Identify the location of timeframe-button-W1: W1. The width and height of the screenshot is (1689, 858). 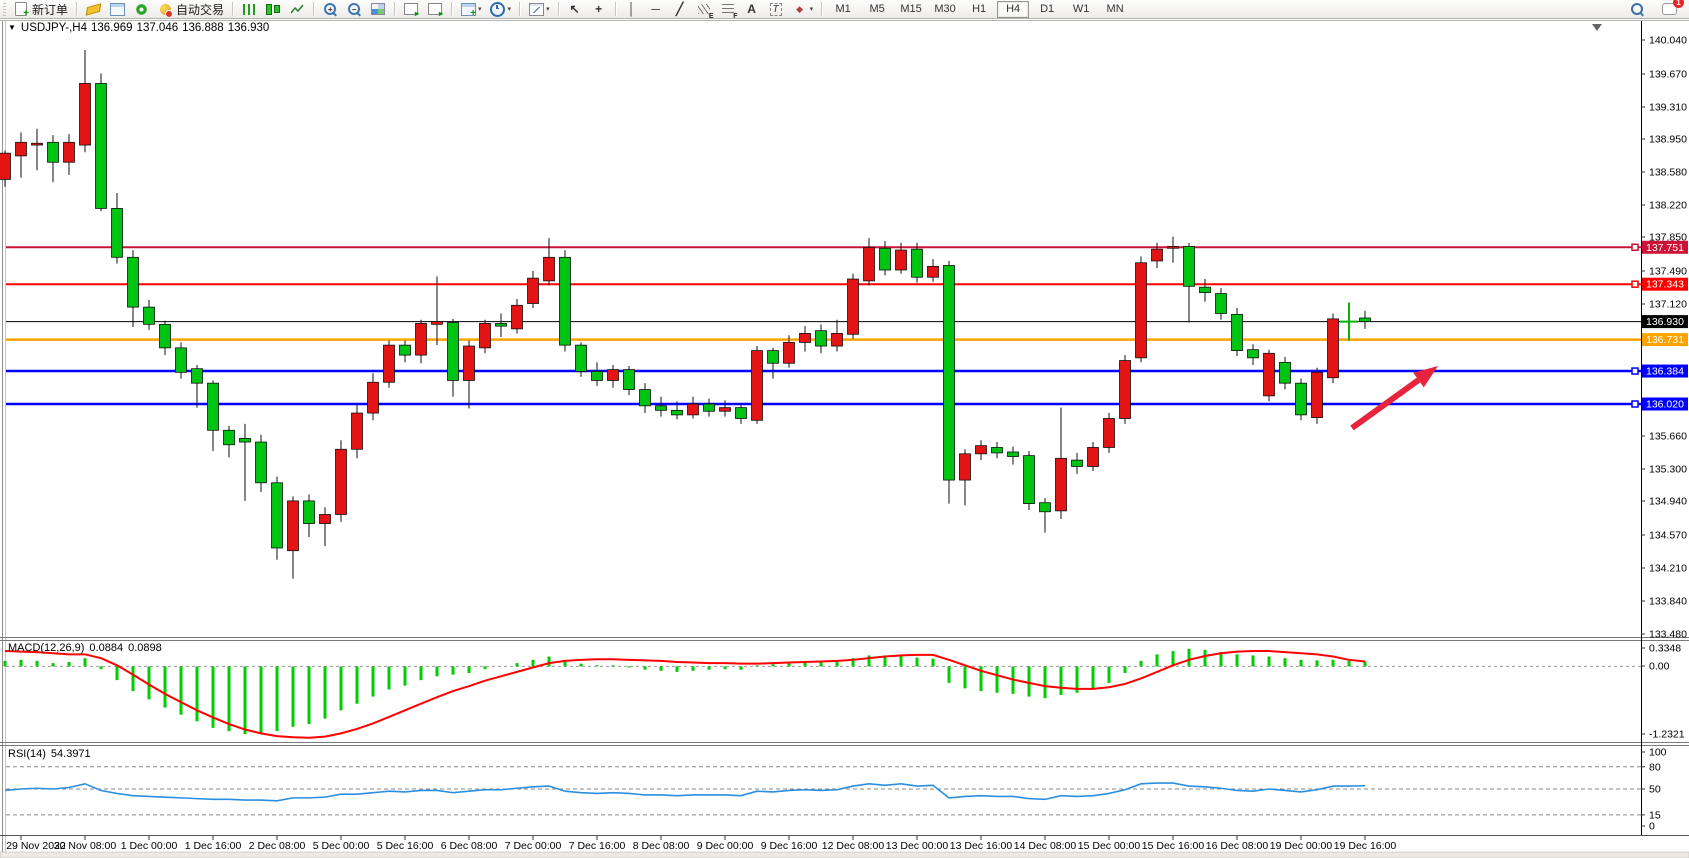
(1081, 9).